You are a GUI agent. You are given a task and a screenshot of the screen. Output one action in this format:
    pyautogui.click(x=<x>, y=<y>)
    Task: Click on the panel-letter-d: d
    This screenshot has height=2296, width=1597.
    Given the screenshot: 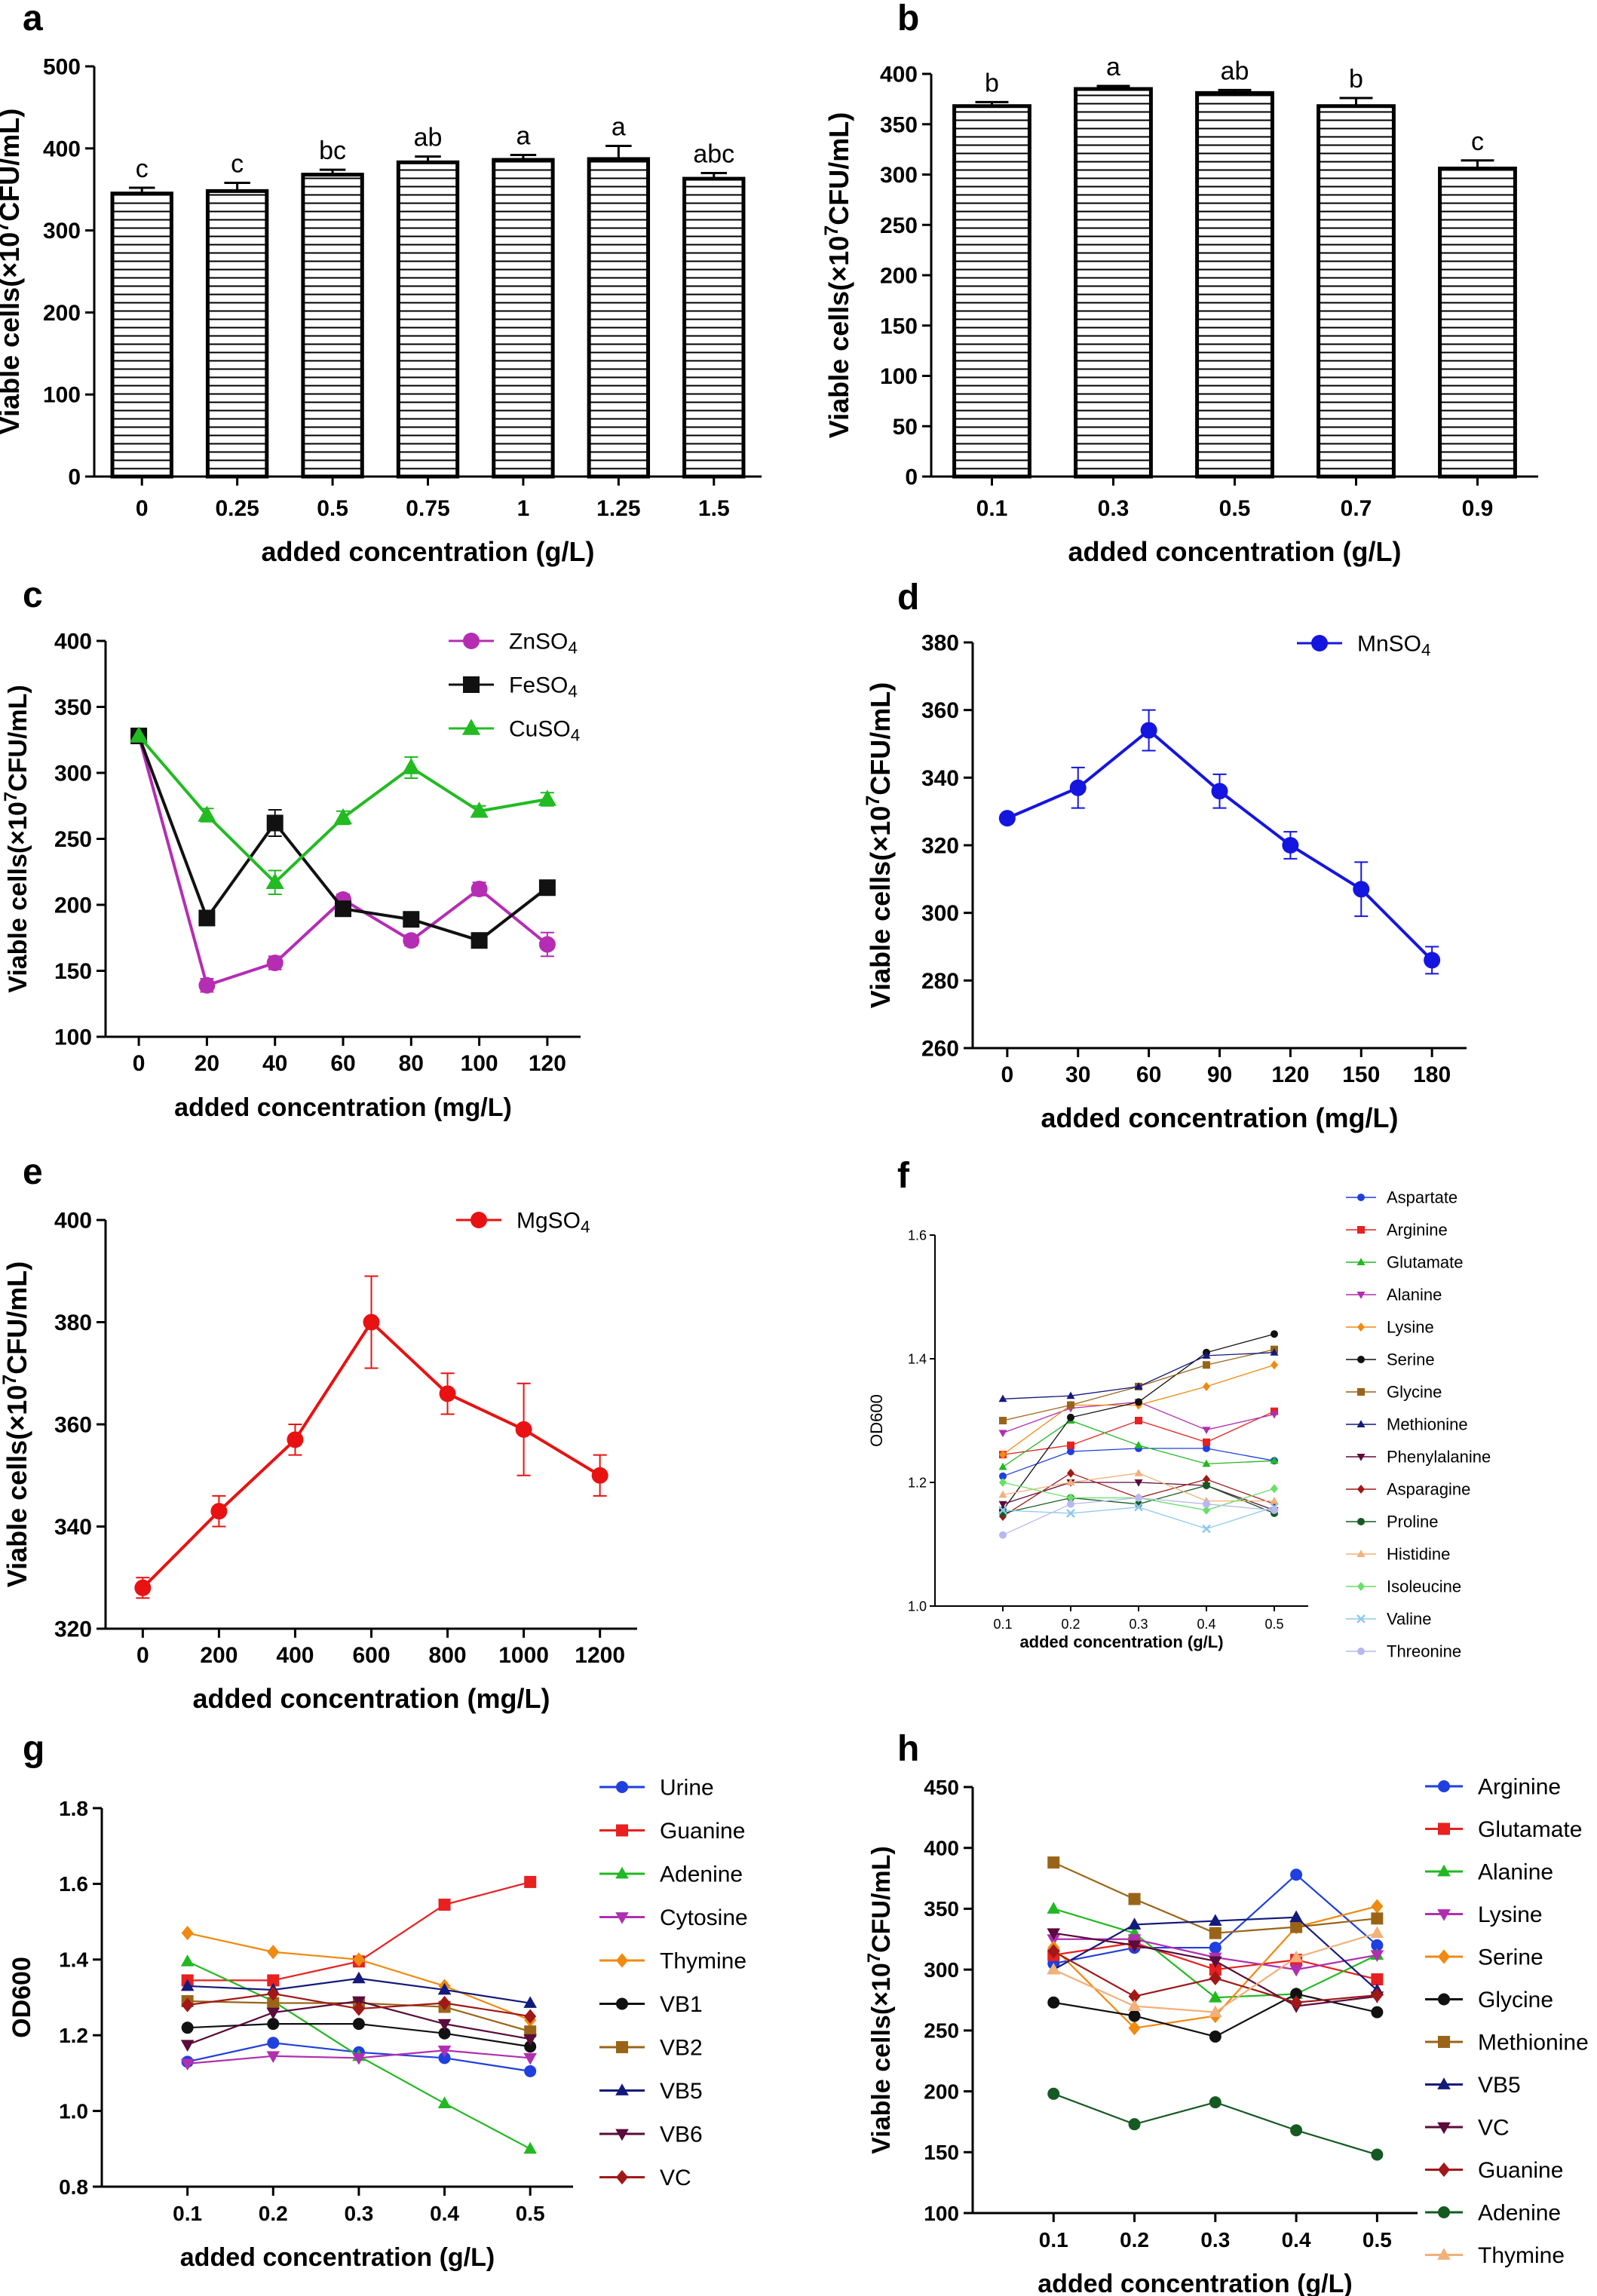 What is the action you would take?
    pyautogui.click(x=908, y=598)
    